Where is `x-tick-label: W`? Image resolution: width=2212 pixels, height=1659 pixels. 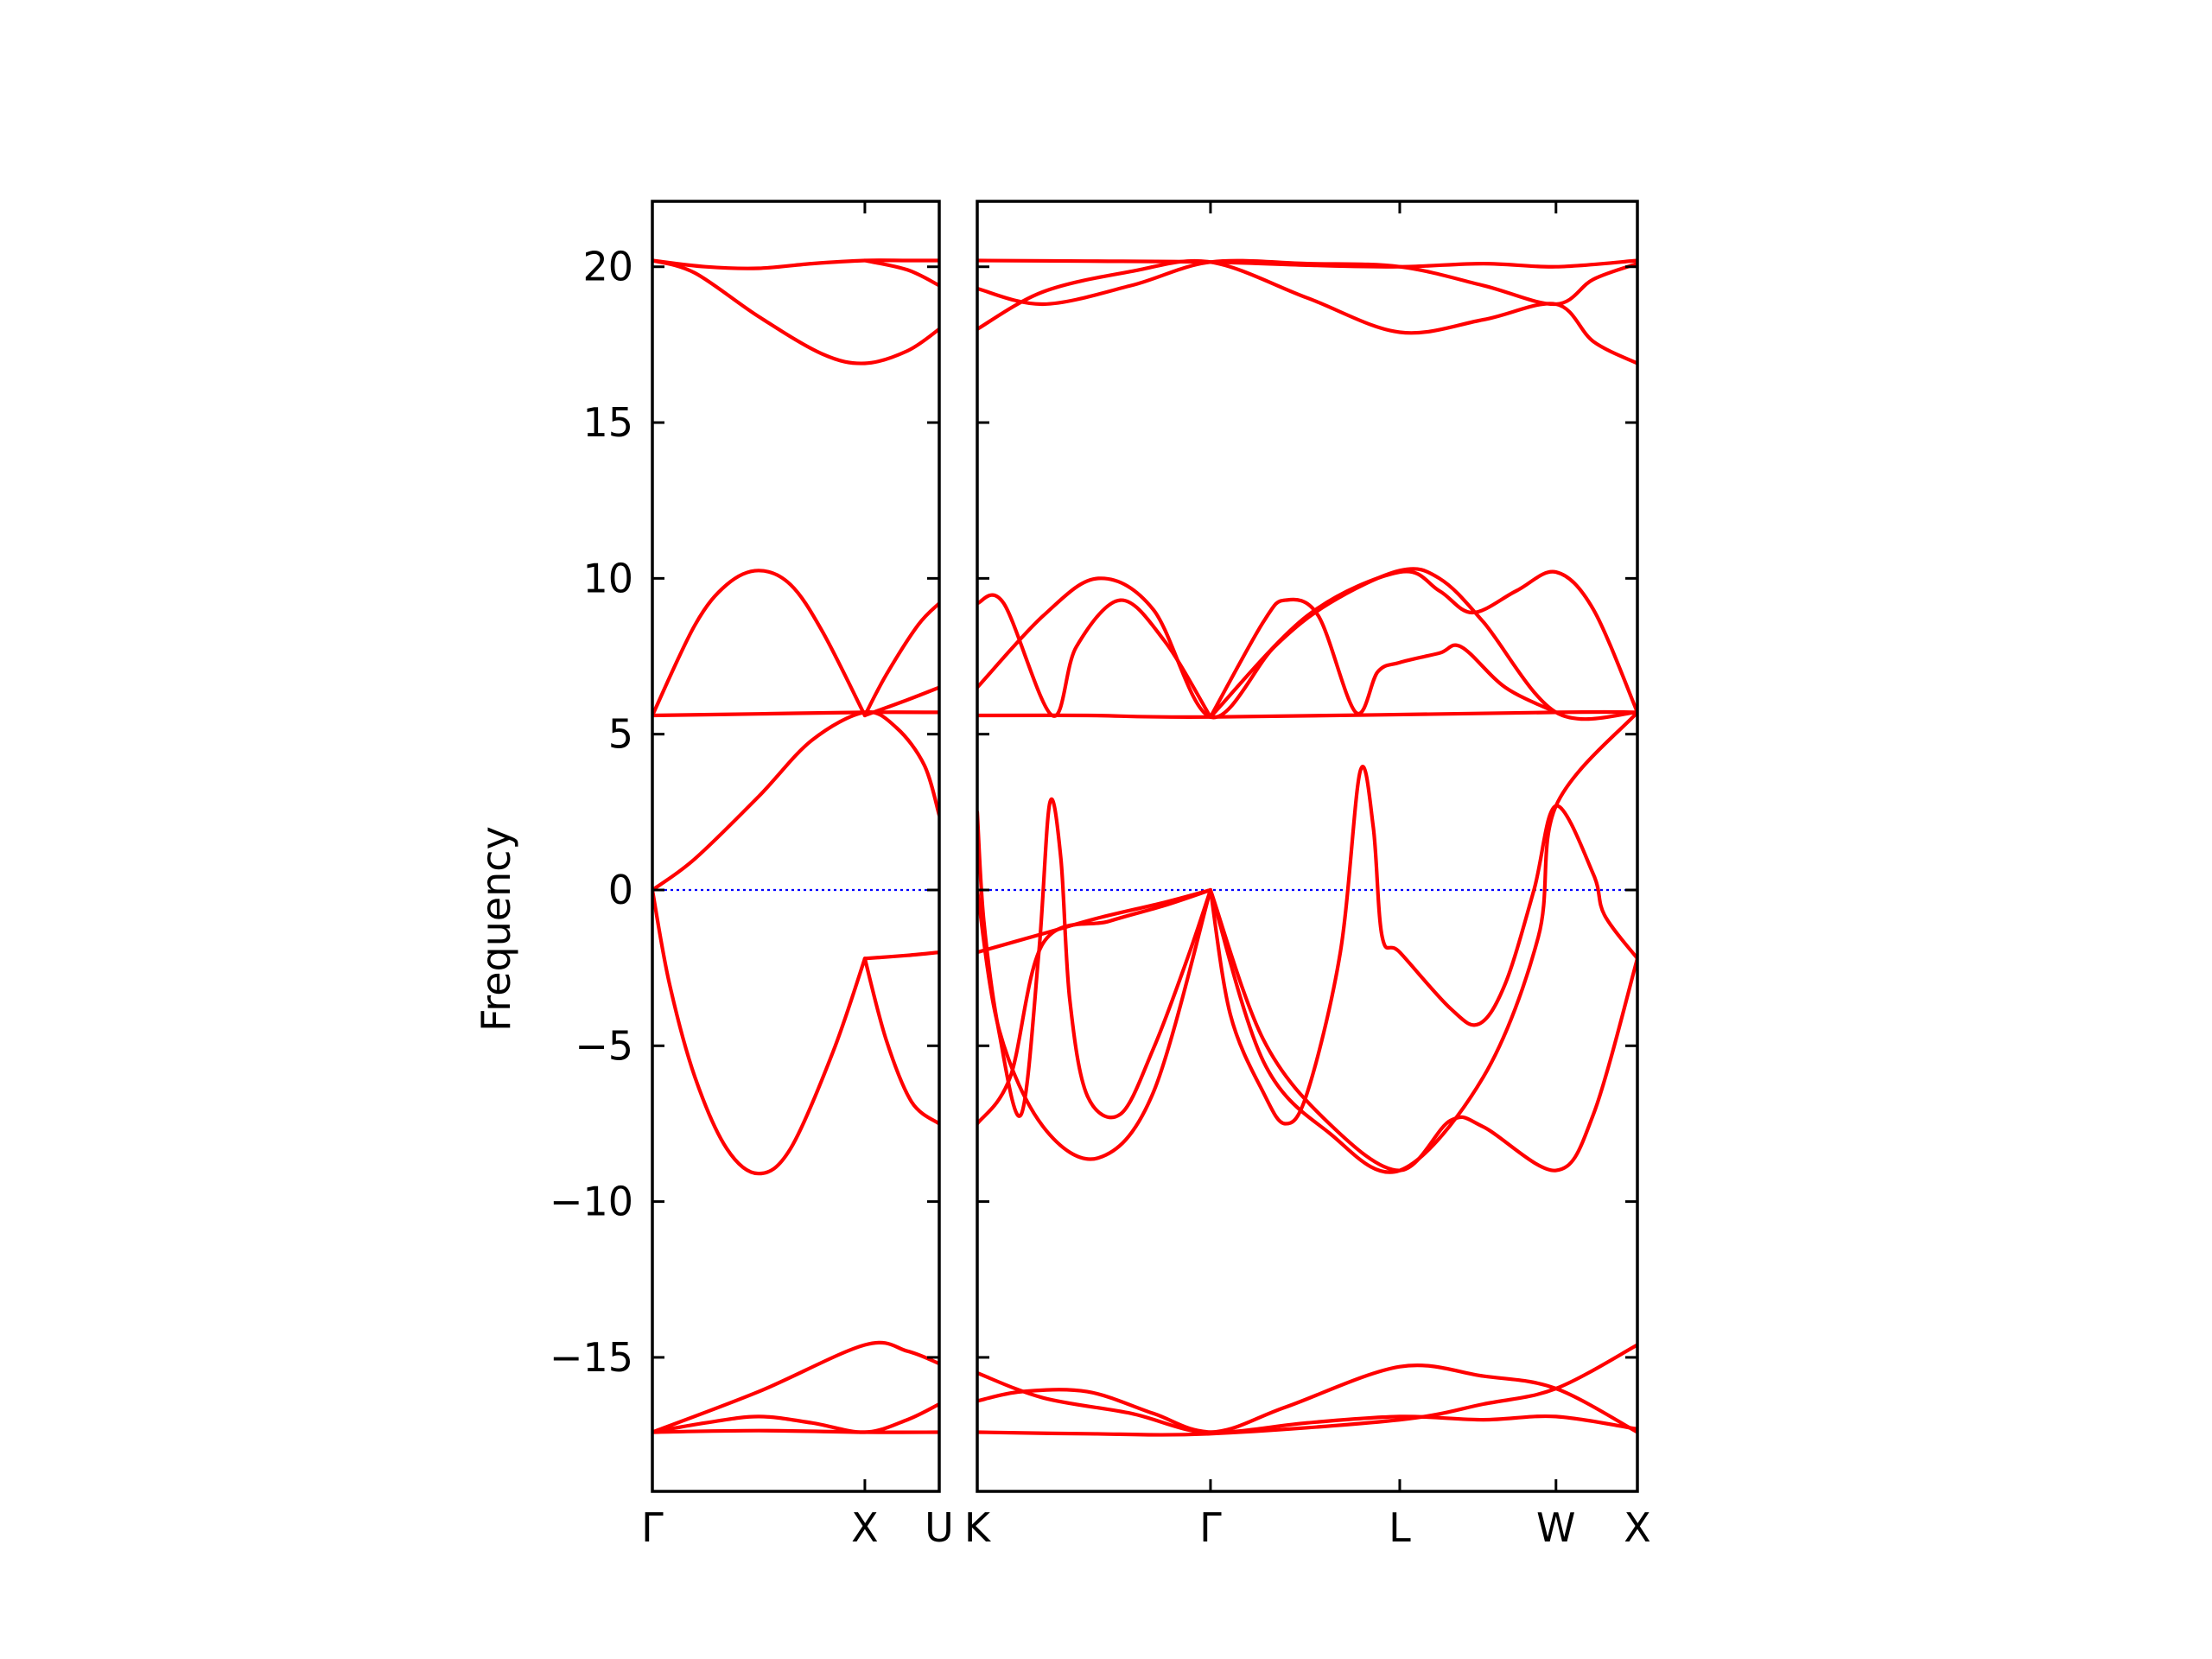
x-tick-label: W is located at coordinates (1555, 1527).